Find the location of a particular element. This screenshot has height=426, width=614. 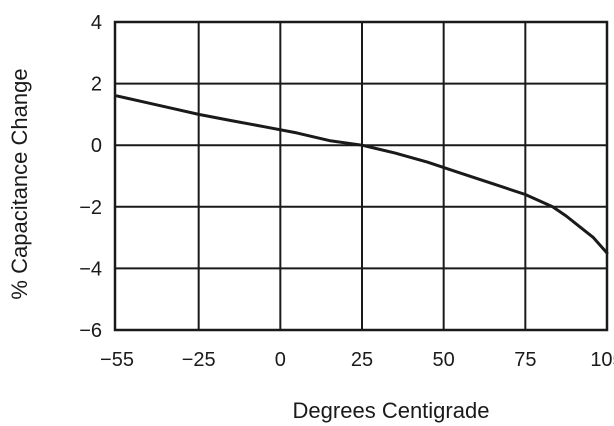

x-tick-label: 75 is located at coordinates (525, 360).